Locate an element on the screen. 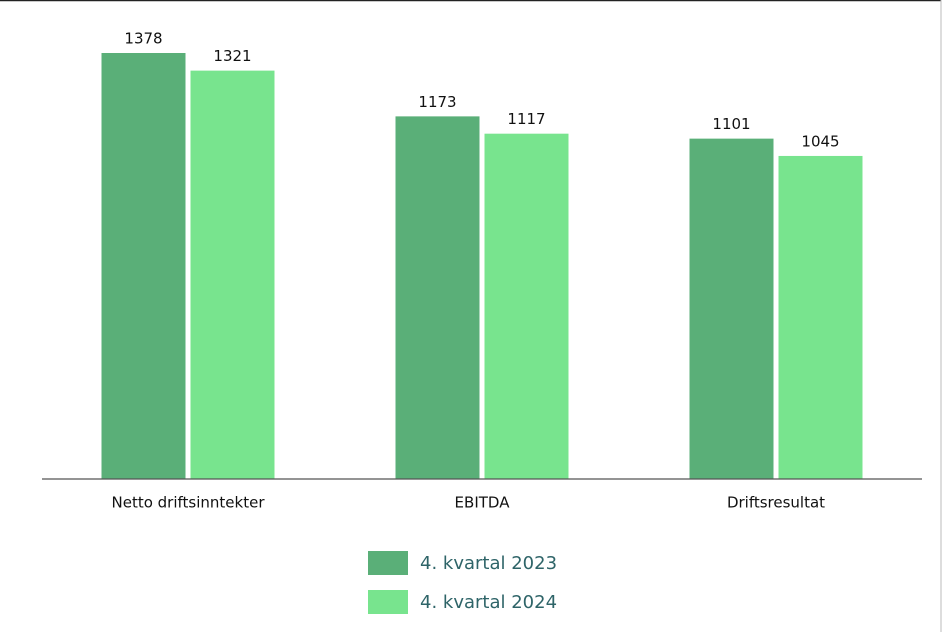 The width and height of the screenshot is (944, 632). data-label: 1045 is located at coordinates (820, 141).